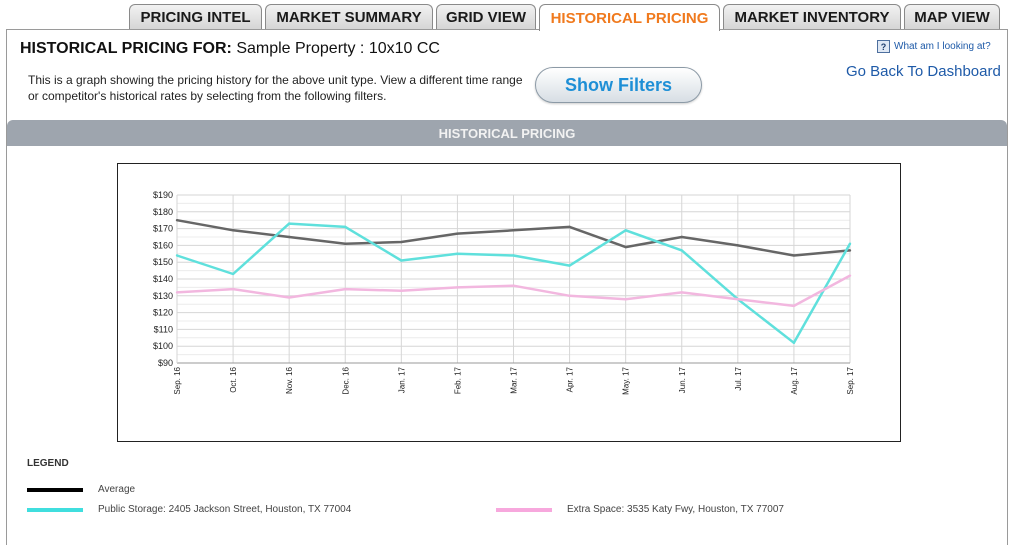 Image resolution: width=1015 pixels, height=545 pixels. What do you see at coordinates (338, 48) in the screenshot?
I see `page-title-value: Sample Property : 10x10 CC` at bounding box center [338, 48].